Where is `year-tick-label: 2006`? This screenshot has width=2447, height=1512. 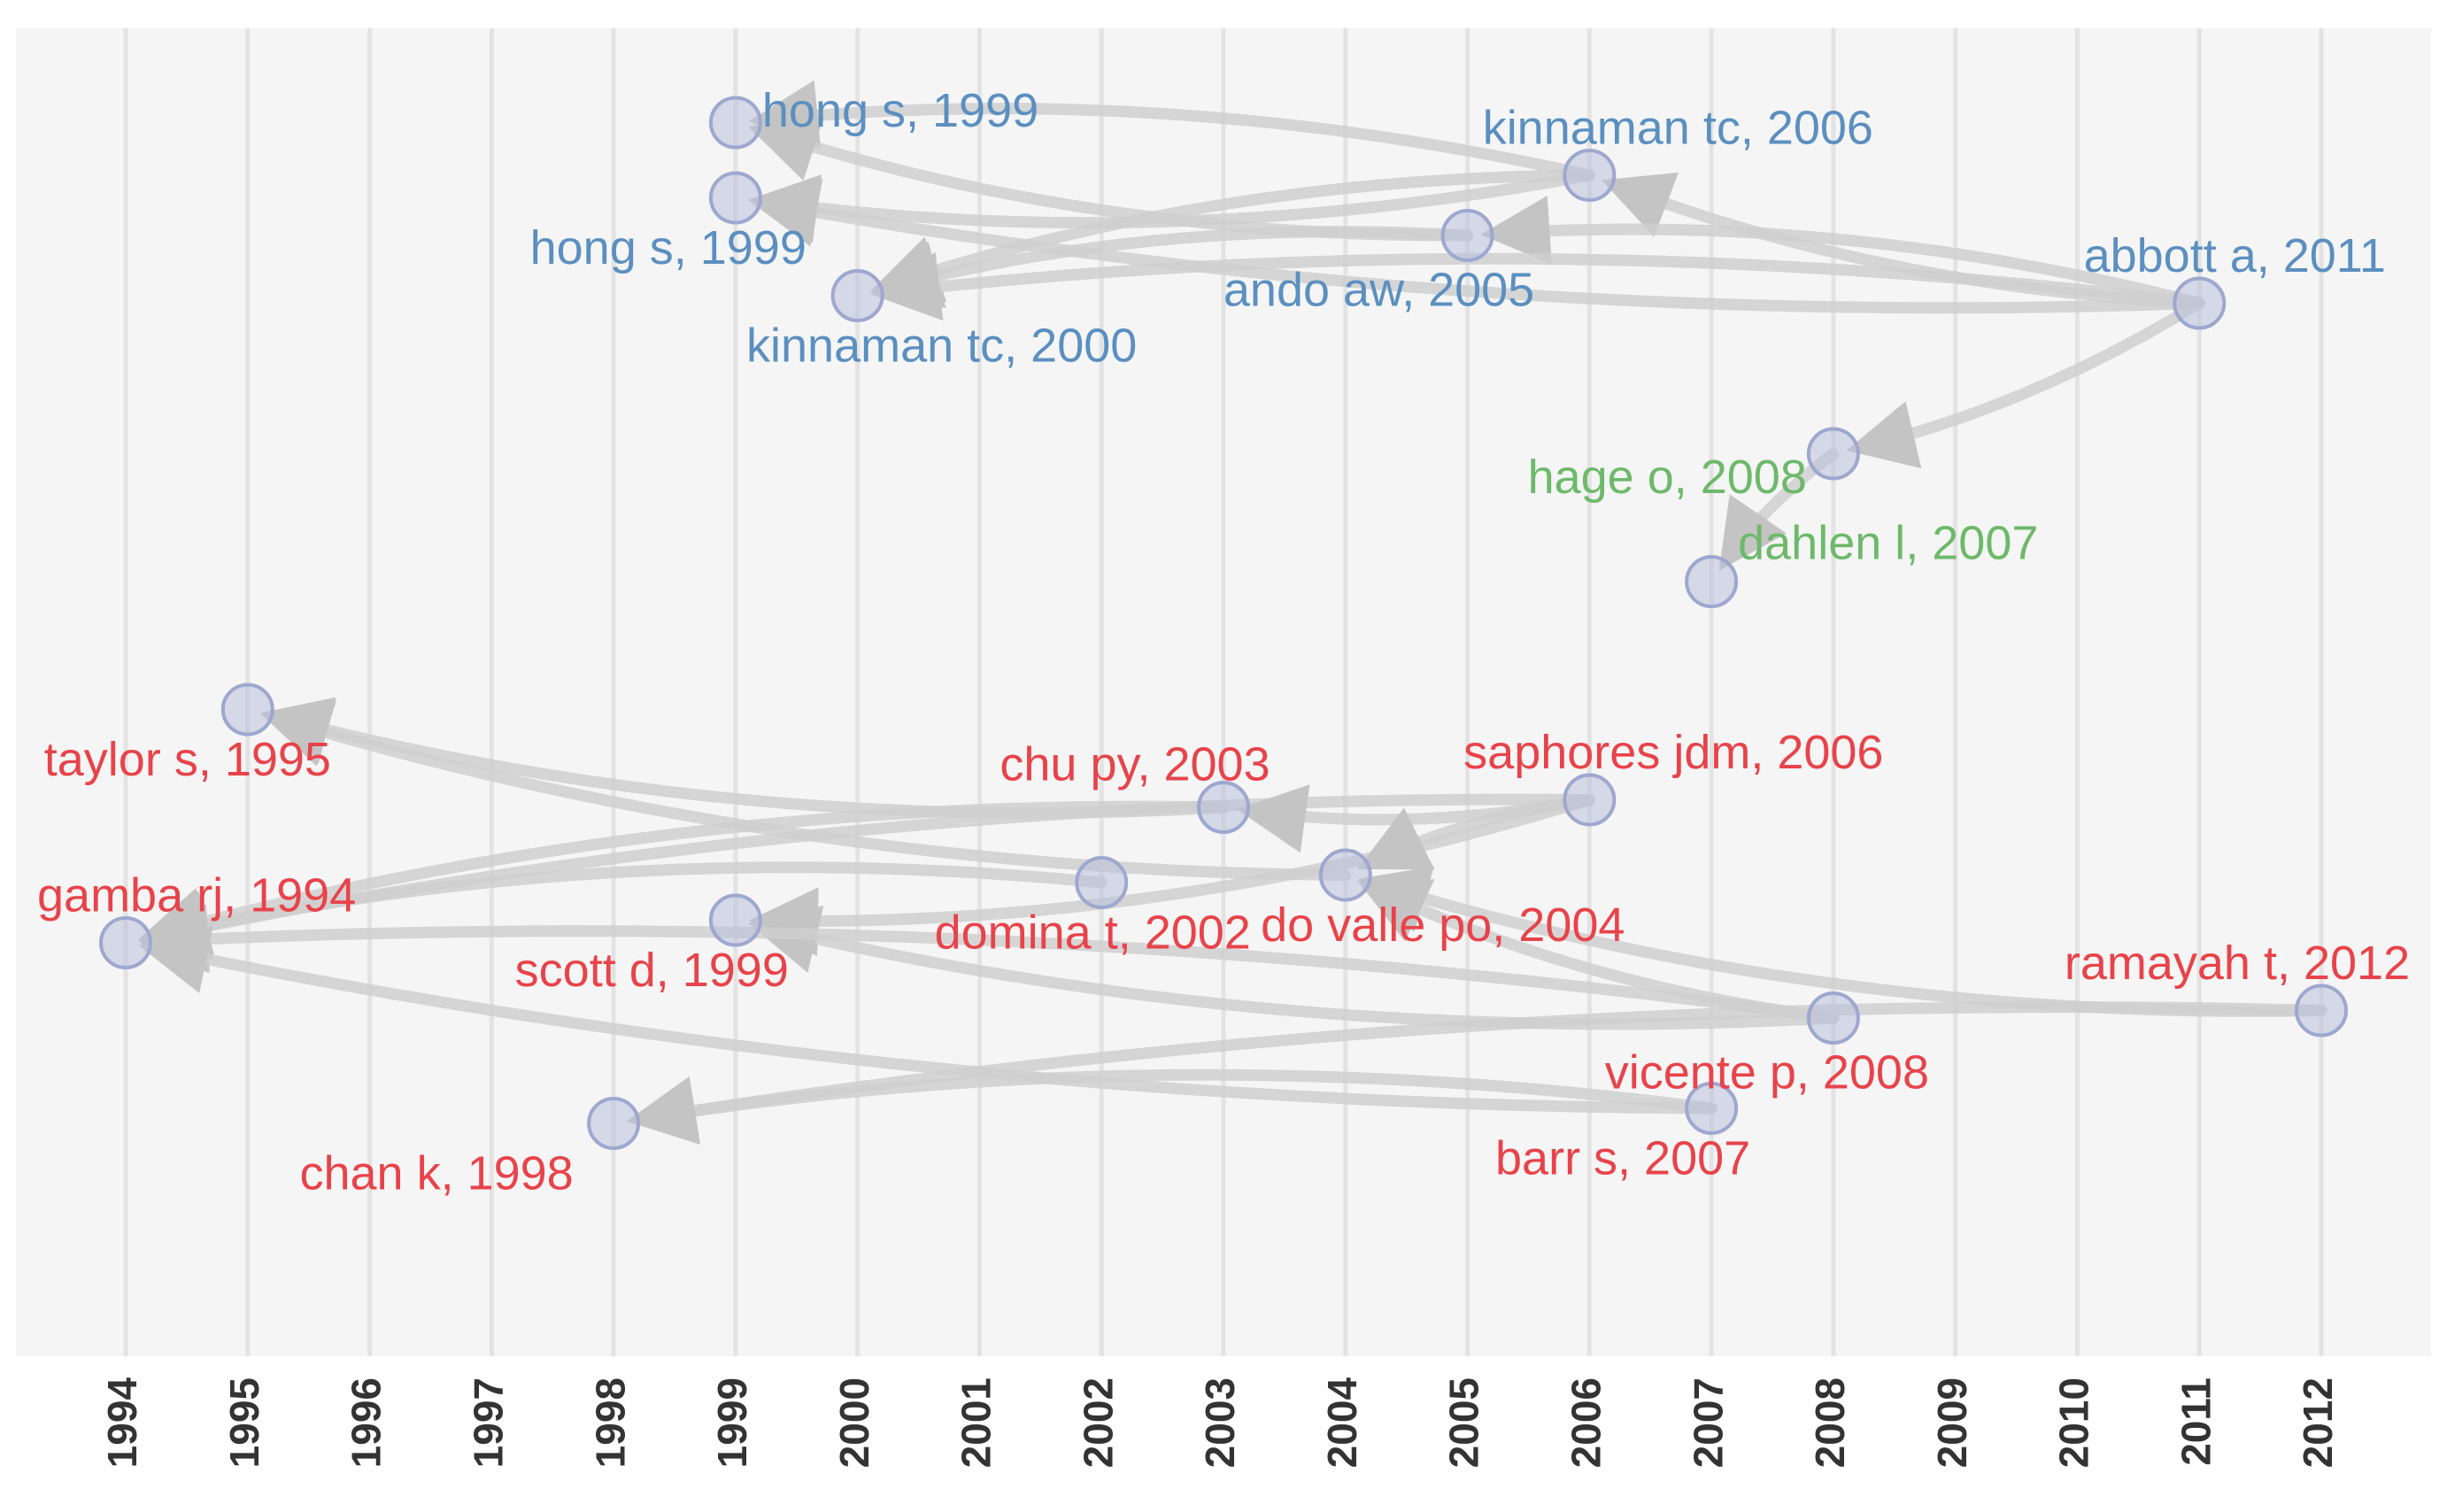 year-tick-label: 2006 is located at coordinates (1586, 1422).